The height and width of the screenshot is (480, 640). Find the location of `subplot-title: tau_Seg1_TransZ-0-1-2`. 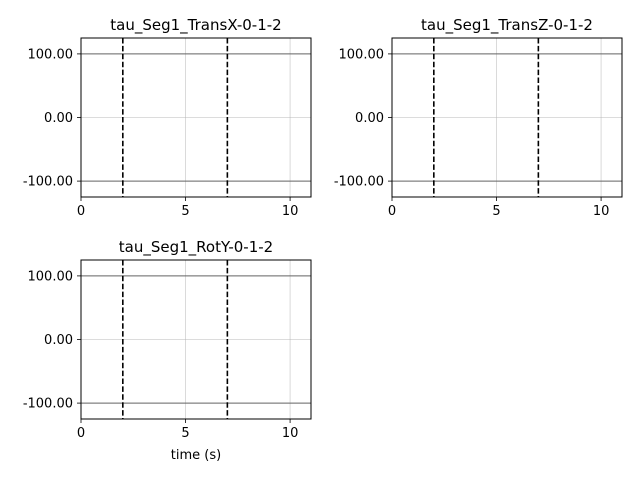

subplot-title: tau_Seg1_TransZ-0-1-2 is located at coordinates (507, 25).